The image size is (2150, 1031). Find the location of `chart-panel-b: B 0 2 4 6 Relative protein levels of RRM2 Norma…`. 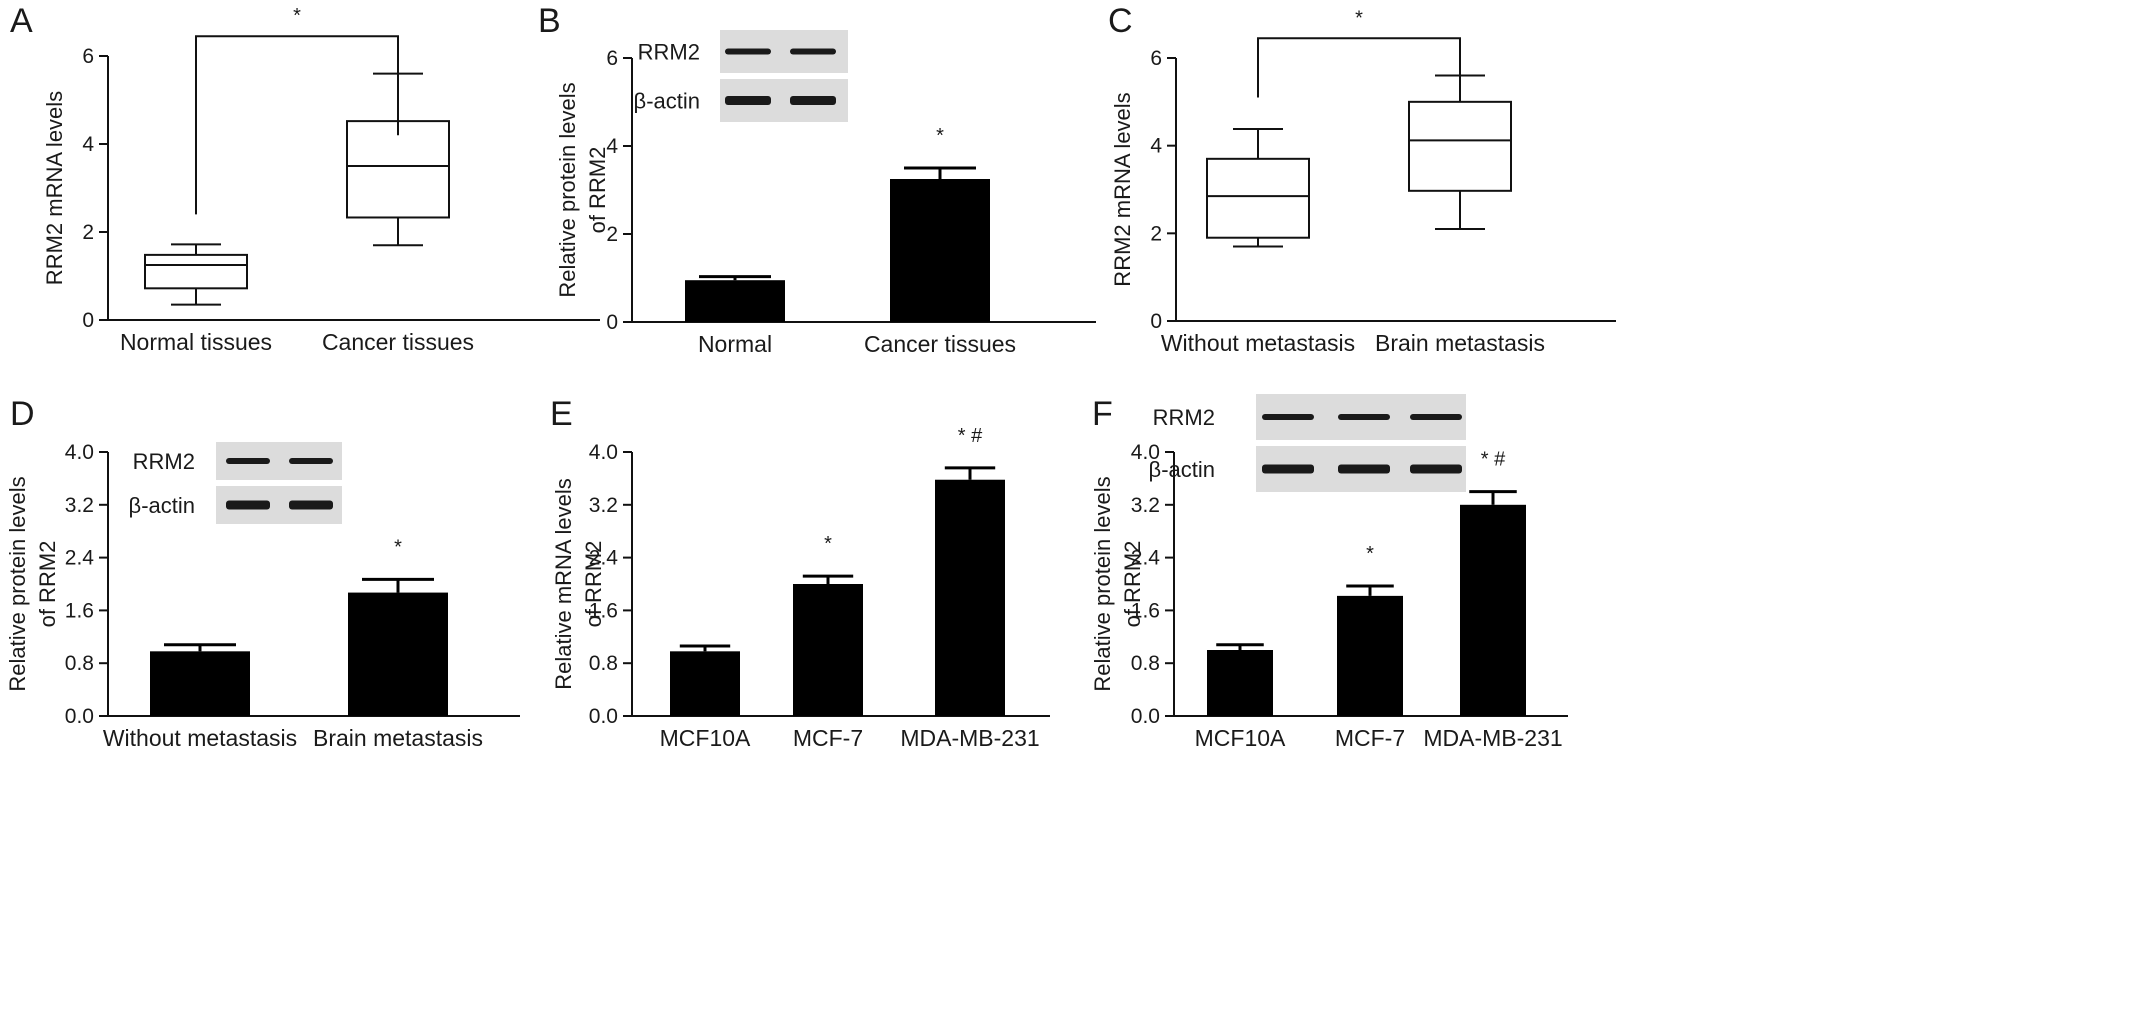

chart-panel-b: B 0 2 4 6 Relative protein levels of RRM2 Norma… is located at coordinates (817, 179).